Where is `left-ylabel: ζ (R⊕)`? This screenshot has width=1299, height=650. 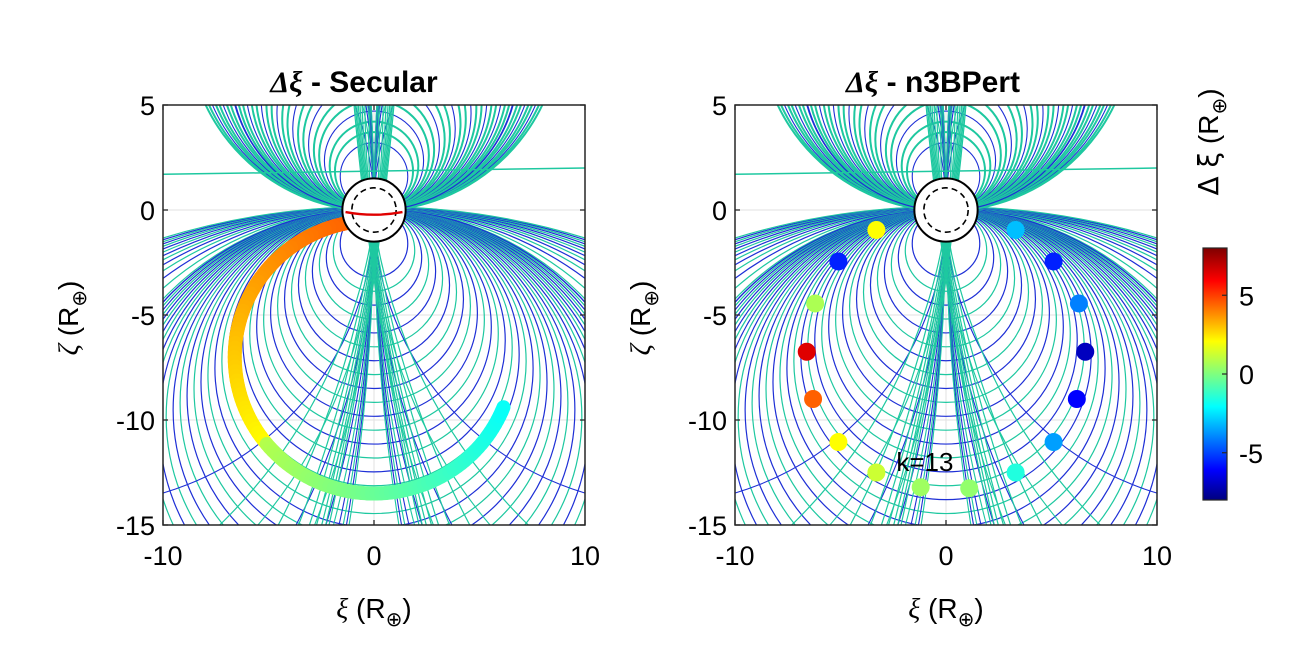 left-ylabel: ζ (R⊕) is located at coordinates (72, 318).